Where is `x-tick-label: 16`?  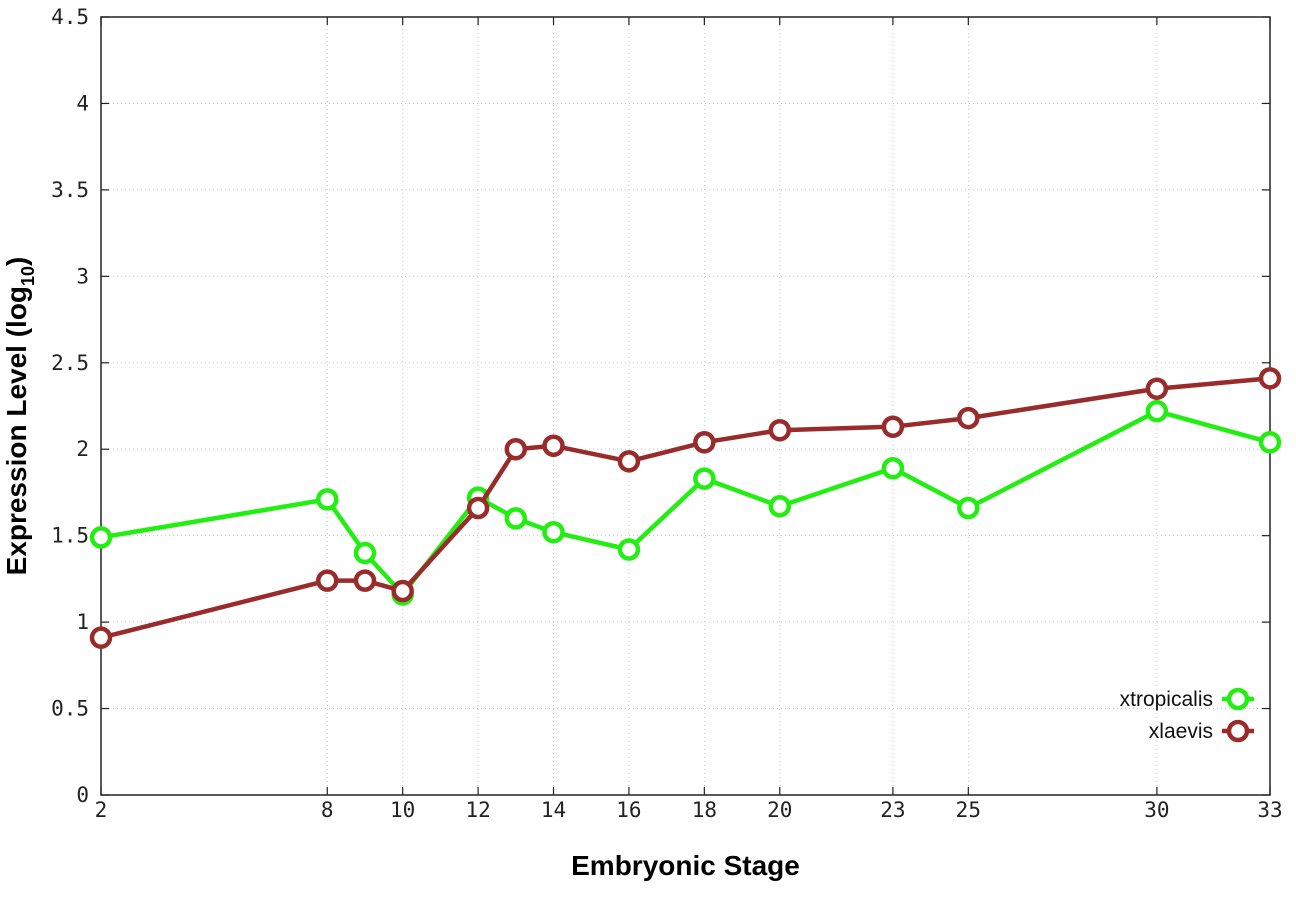 x-tick-label: 16 is located at coordinates (628, 810).